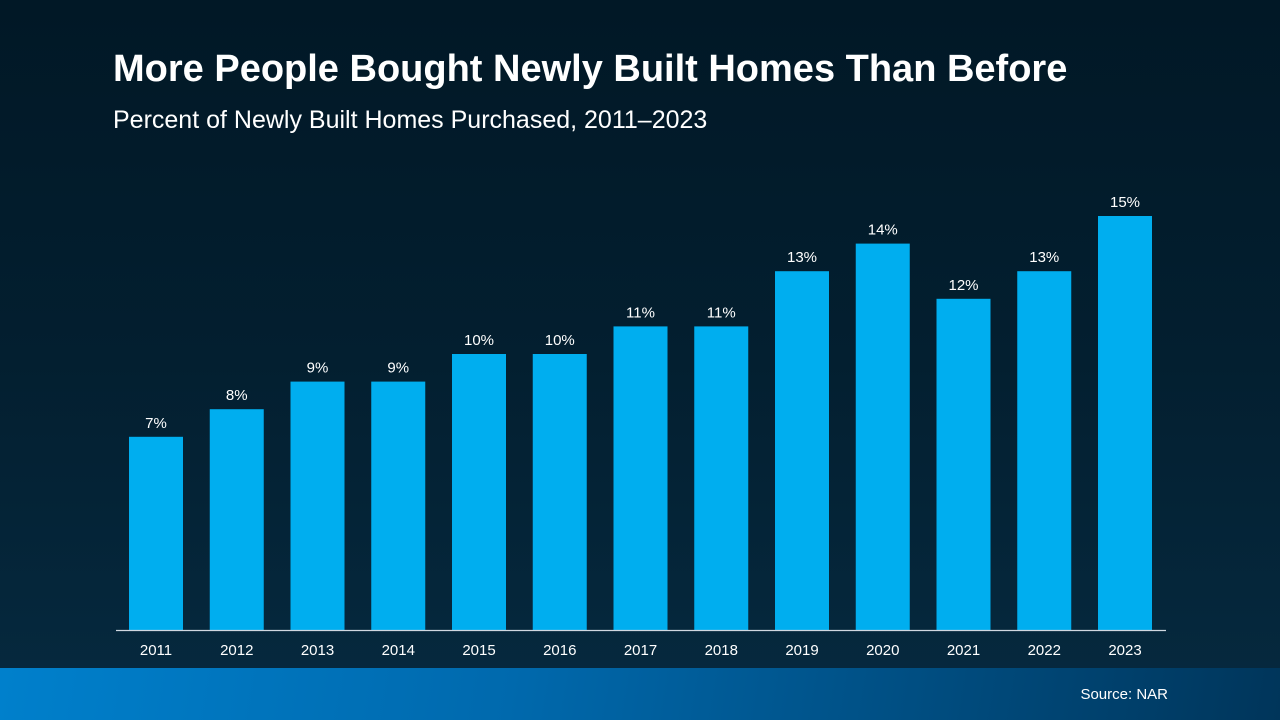 The width and height of the screenshot is (1280, 720). I want to click on x-tick-label: 2012, so click(236, 650).